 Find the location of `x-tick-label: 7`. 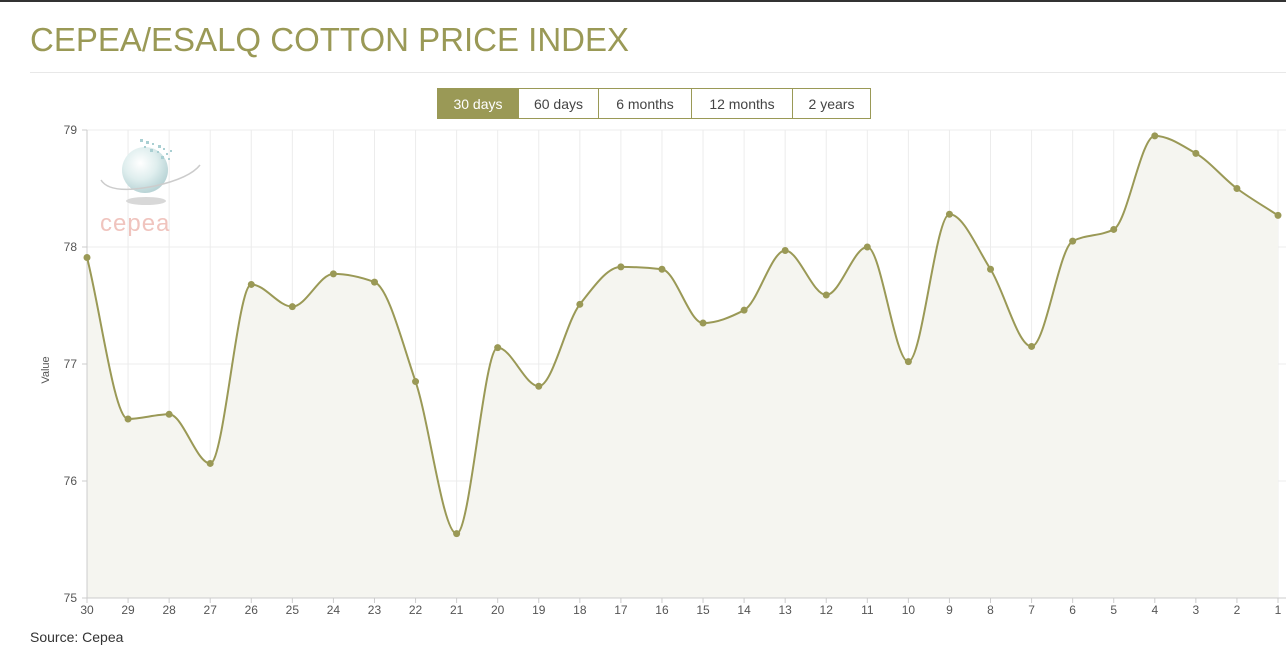

x-tick-label: 7 is located at coordinates (1031, 610).